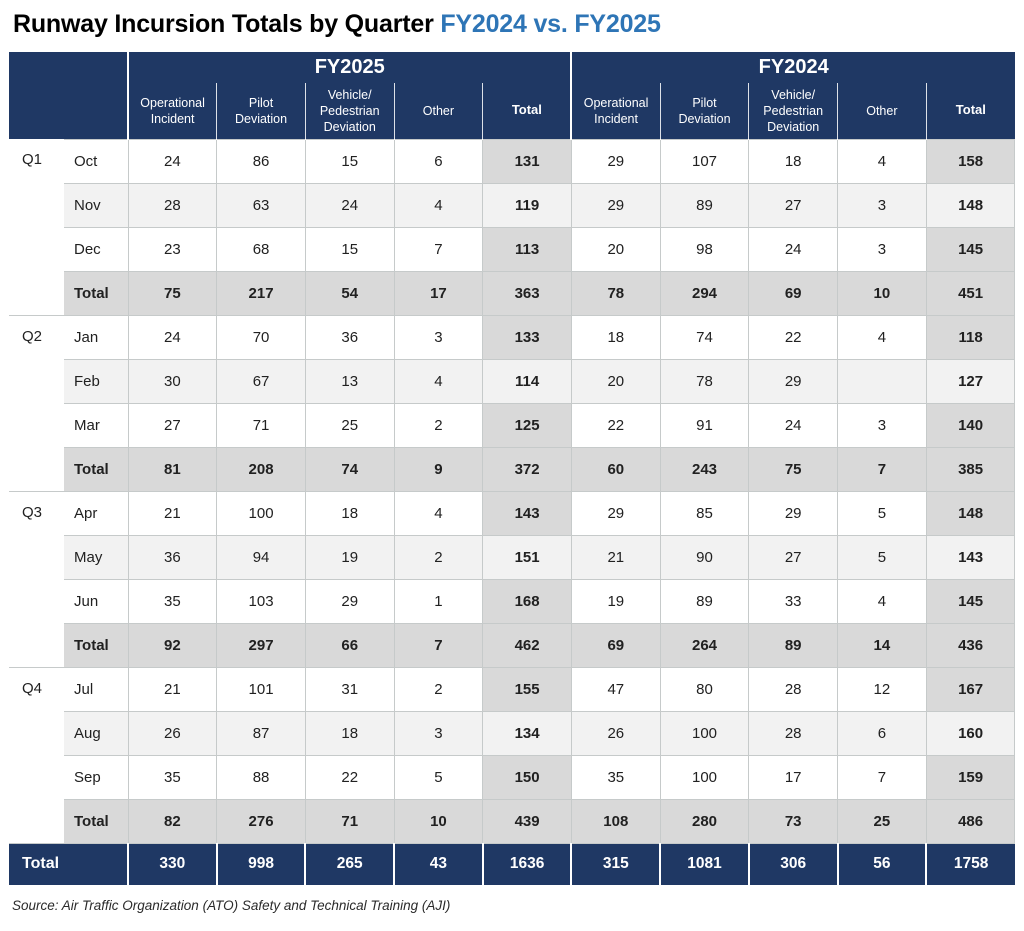 This screenshot has width=1024, height=931. I want to click on quarter-label: Q3, so click(36, 579).